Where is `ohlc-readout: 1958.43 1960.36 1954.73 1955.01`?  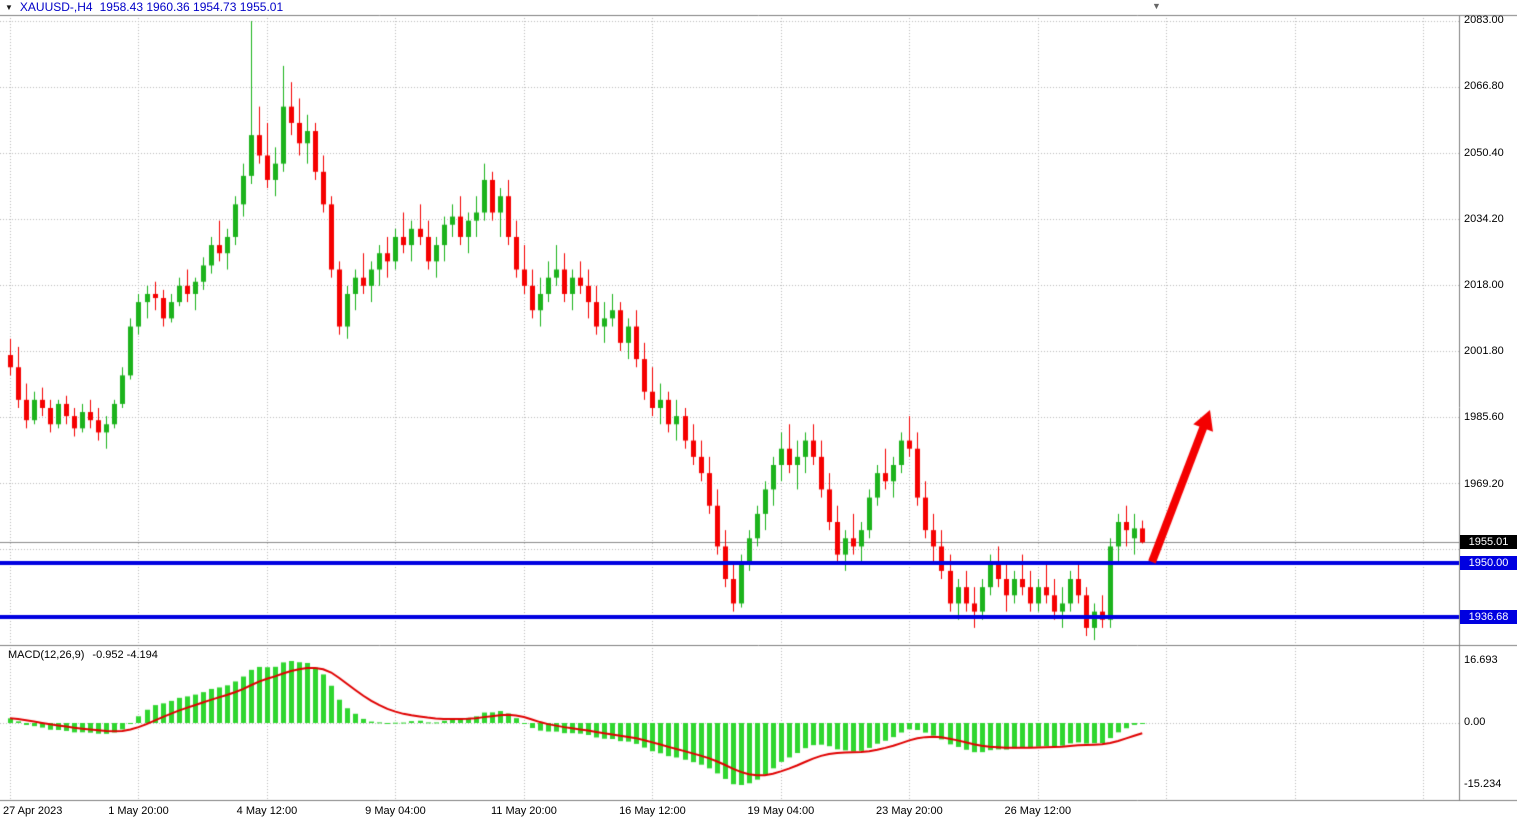 ohlc-readout: 1958.43 1960.36 1954.73 1955.01 is located at coordinates (191, 7).